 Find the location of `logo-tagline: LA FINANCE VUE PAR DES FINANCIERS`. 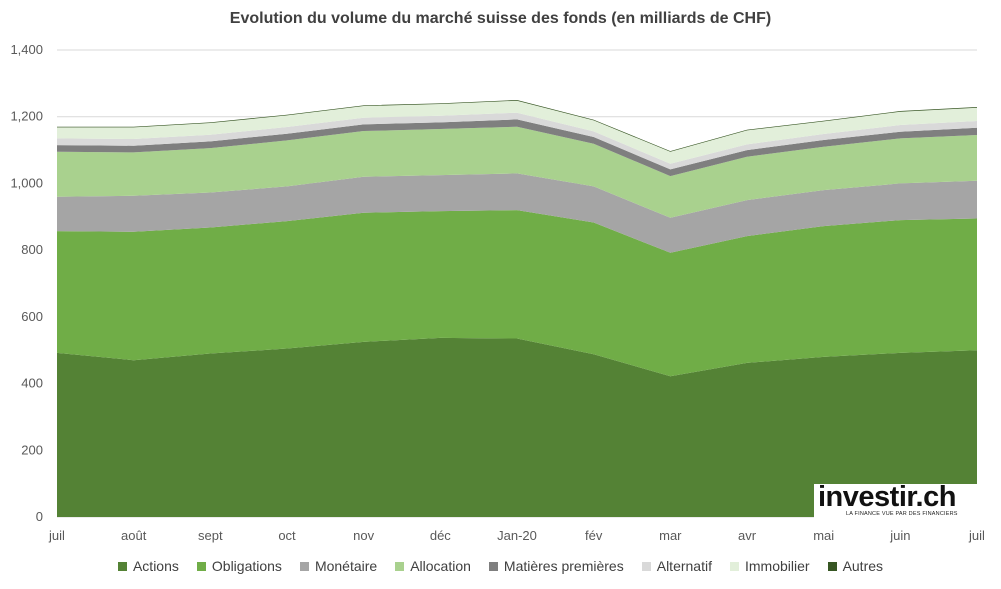

logo-tagline: LA FINANCE VUE PAR DES FINANCIERS is located at coordinates (902, 514).